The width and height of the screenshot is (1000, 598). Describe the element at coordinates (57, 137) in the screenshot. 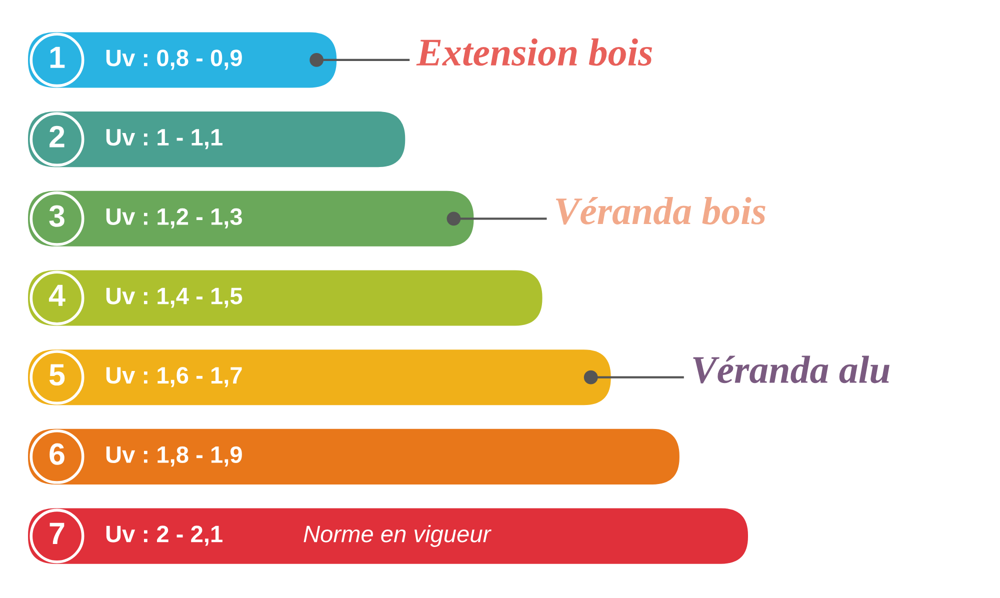

I see `y-tick-label: 2` at that location.